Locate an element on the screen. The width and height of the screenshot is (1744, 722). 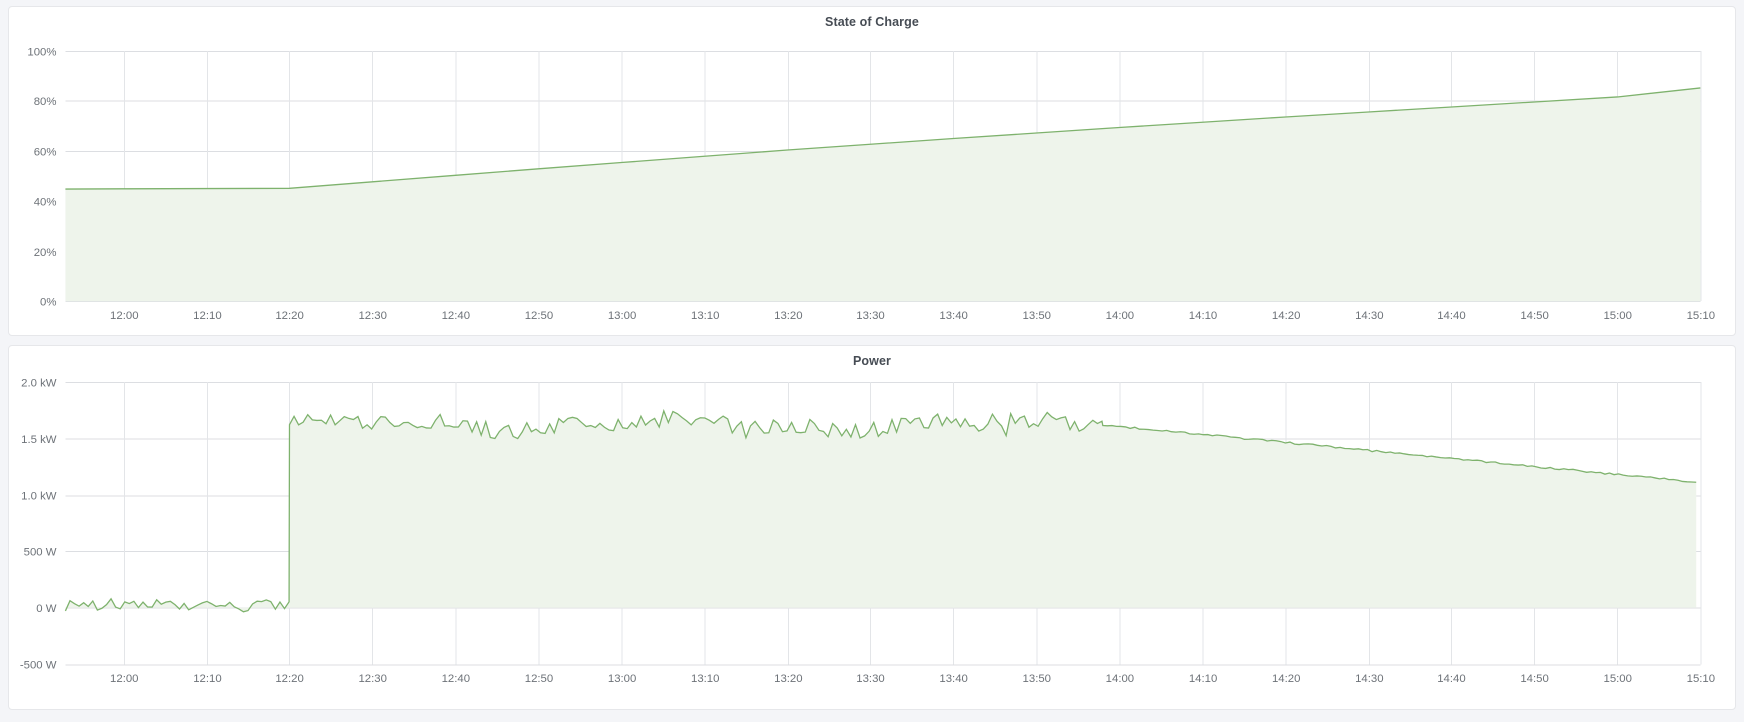
y-axis-tick-label: 2.0 kW is located at coordinates (39, 383).